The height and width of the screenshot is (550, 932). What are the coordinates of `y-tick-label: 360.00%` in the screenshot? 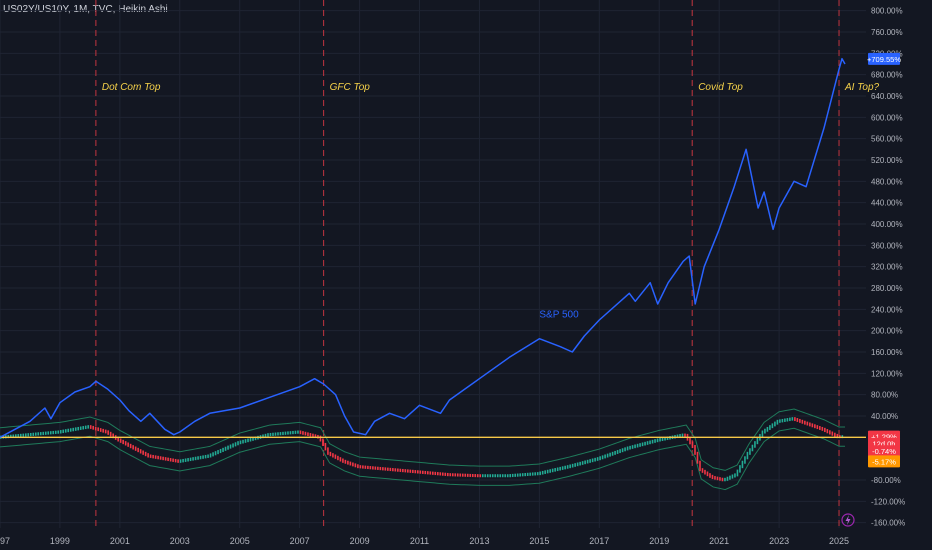 It's located at (887, 245).